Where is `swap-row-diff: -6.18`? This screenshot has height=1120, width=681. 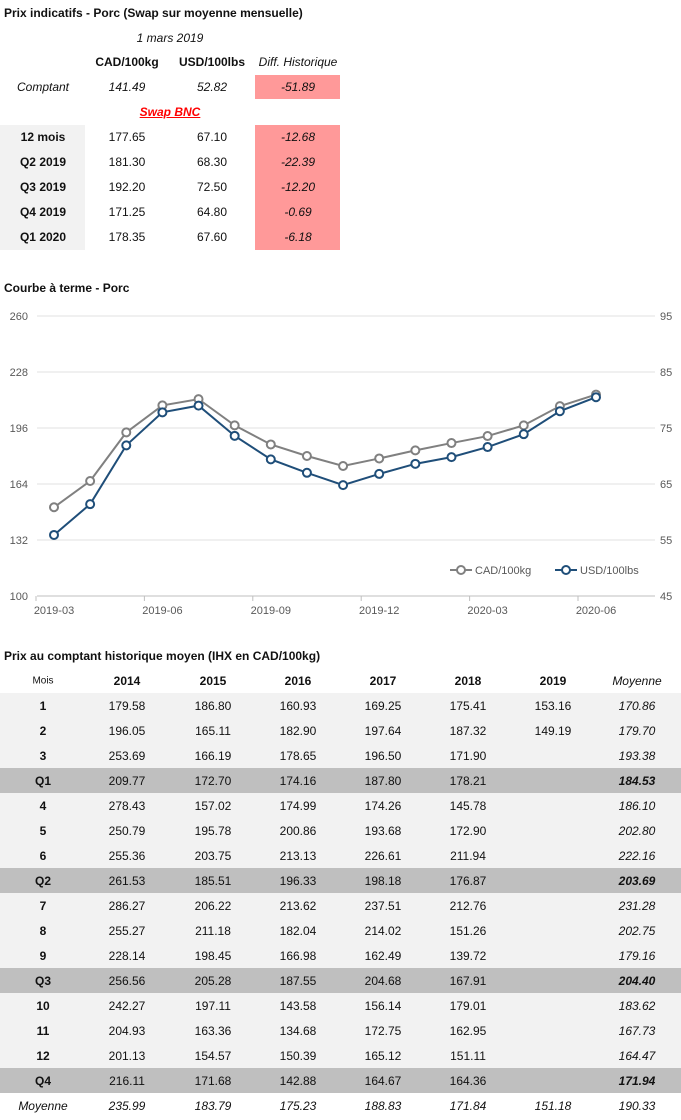 swap-row-diff: -6.18 is located at coordinates (298, 237).